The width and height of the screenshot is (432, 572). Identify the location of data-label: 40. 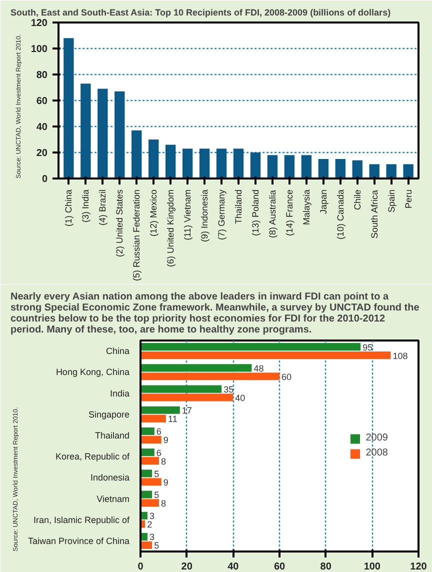
(240, 397).